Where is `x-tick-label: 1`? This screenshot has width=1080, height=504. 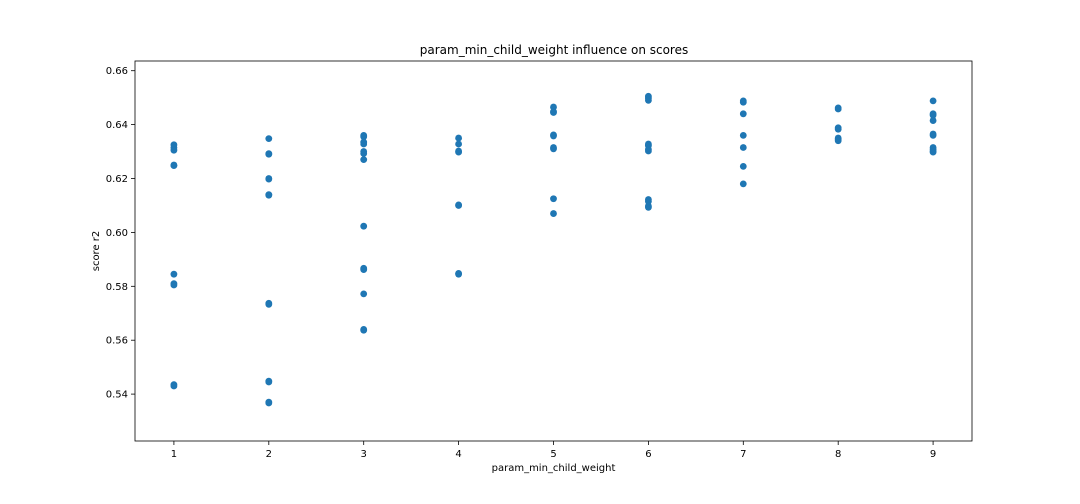 x-tick-label: 1 is located at coordinates (174, 454).